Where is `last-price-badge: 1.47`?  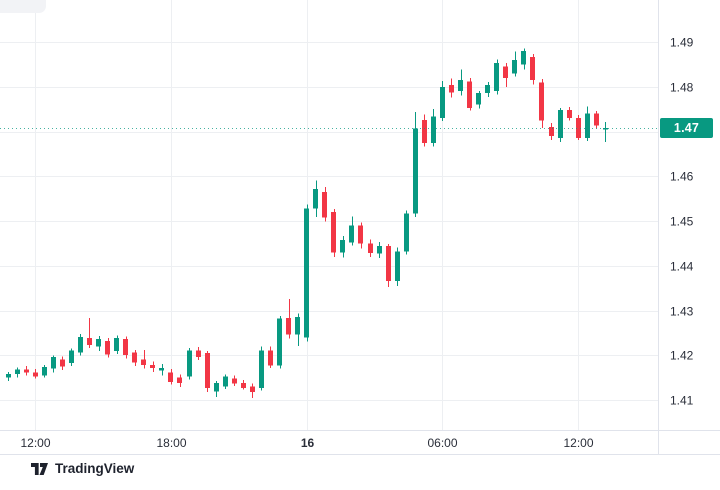
last-price-badge: 1.47 is located at coordinates (686, 128).